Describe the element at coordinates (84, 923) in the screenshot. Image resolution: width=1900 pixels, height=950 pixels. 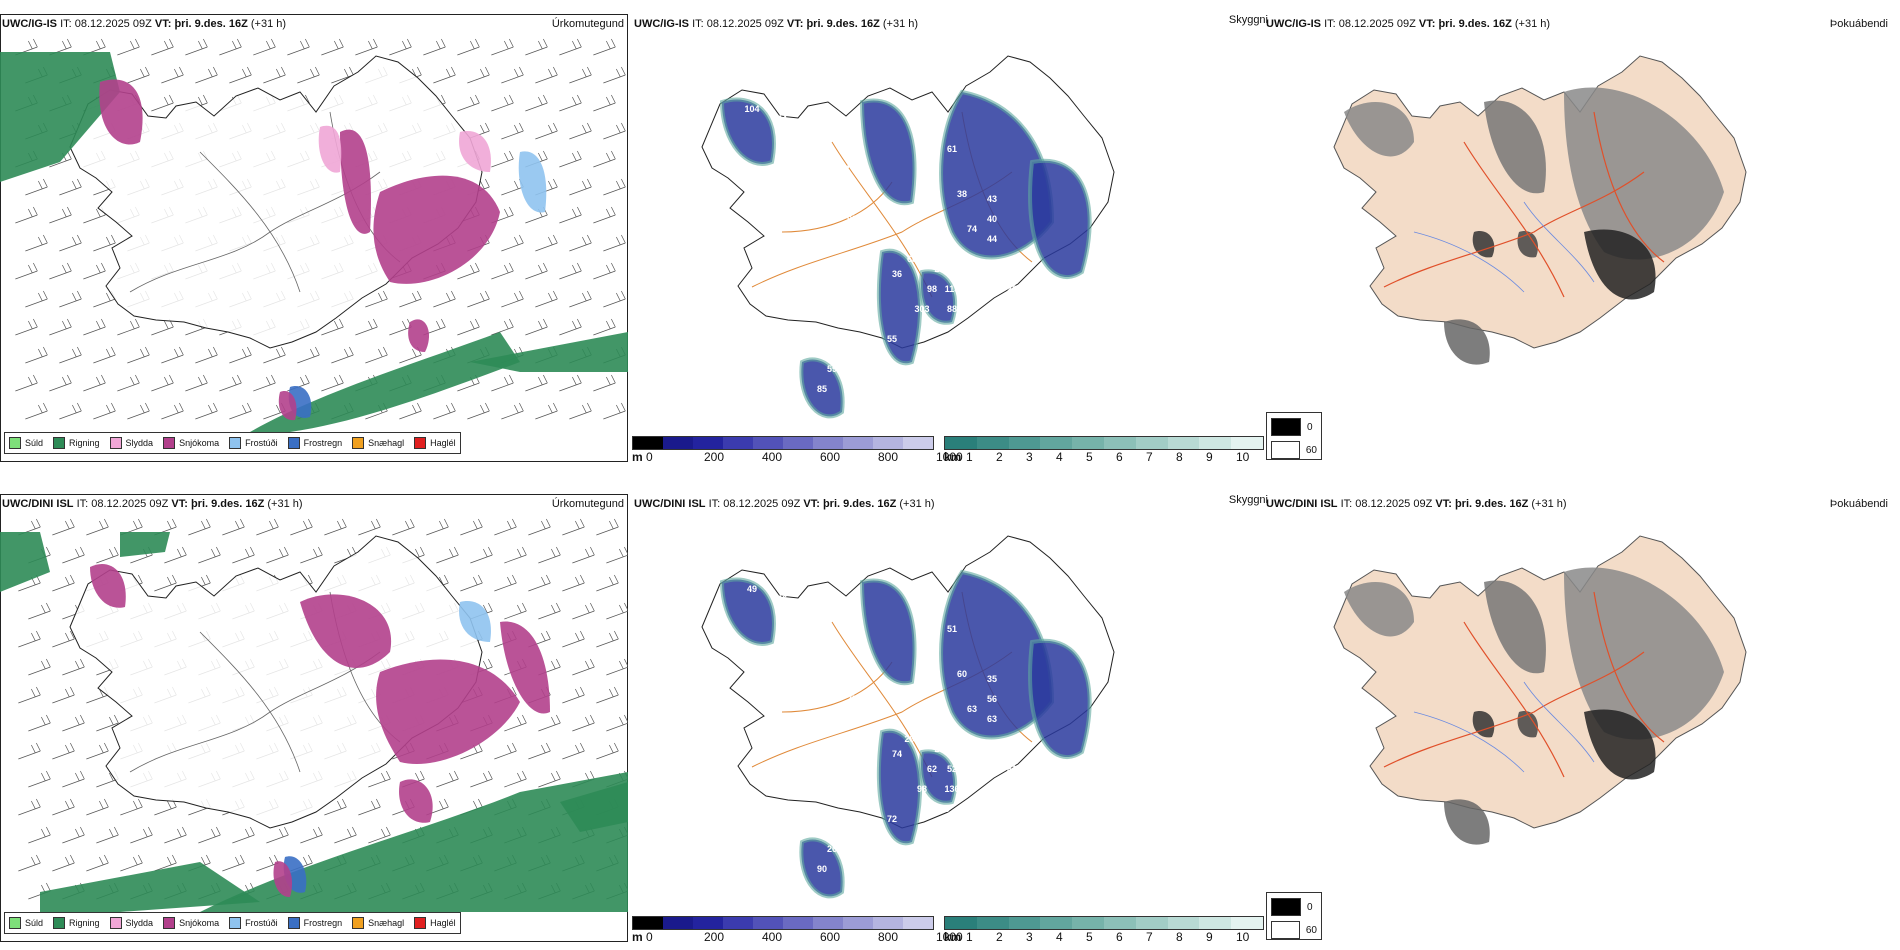
I see `legend-label: Rigning` at that location.